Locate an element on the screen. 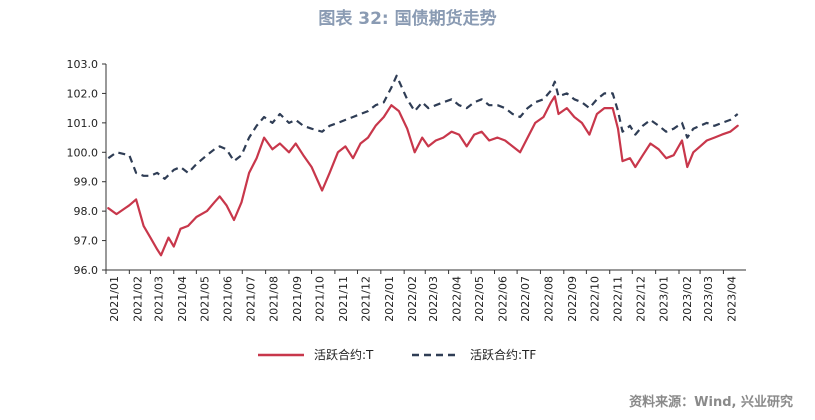 The height and width of the screenshot is (420, 815). y-tick-label: 103.0 is located at coordinates (83, 64).